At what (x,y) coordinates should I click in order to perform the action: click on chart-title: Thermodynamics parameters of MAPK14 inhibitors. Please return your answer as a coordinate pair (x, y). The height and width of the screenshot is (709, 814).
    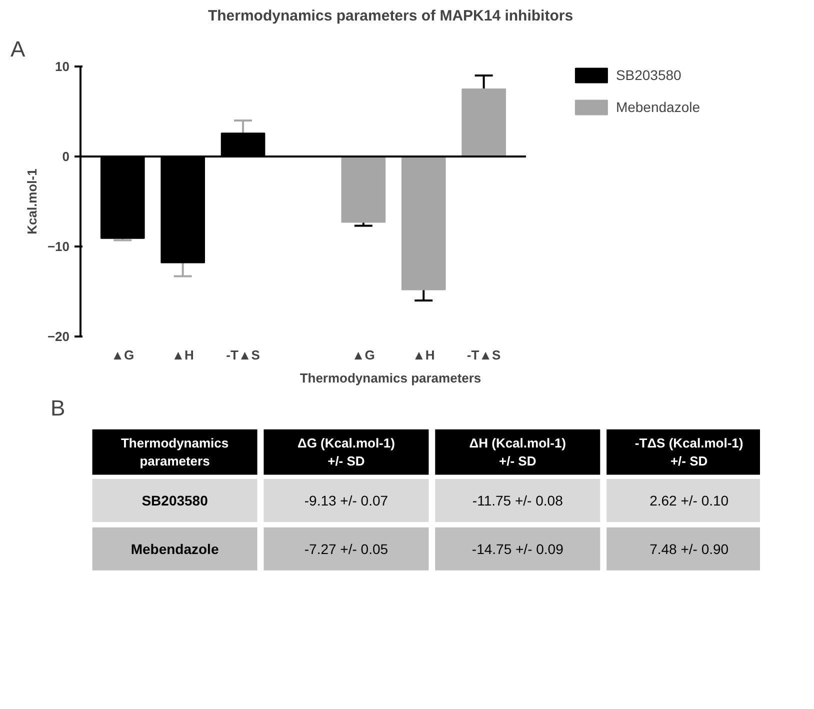
    Looking at the image, I should click on (391, 16).